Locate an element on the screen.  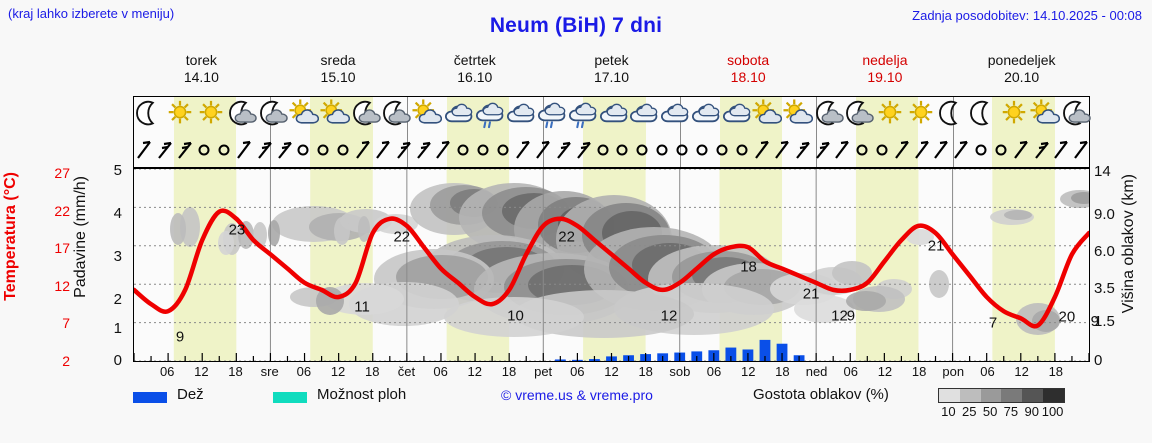
precipitation-tick-3: 3 is located at coordinates (117, 256).